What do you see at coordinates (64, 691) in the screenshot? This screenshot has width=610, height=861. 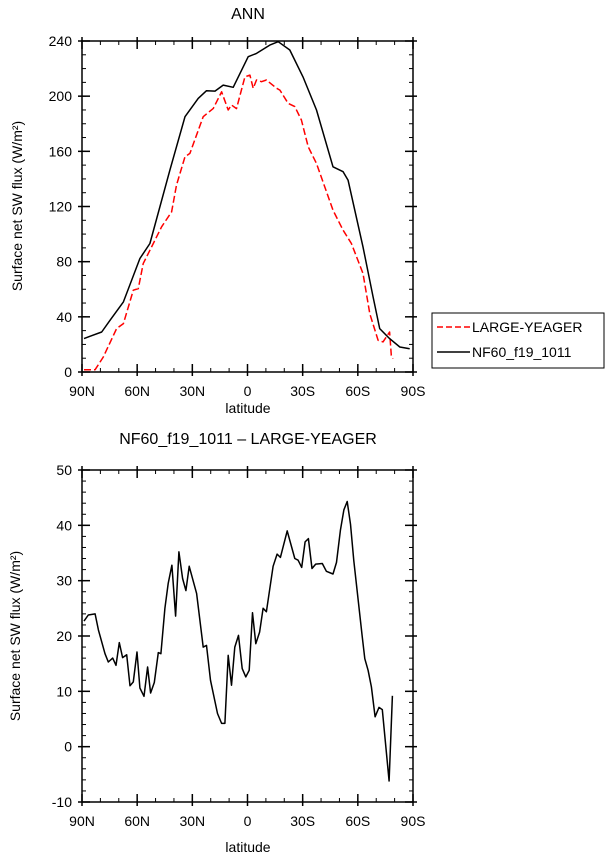 I see `y-tick-label: 10` at bounding box center [64, 691].